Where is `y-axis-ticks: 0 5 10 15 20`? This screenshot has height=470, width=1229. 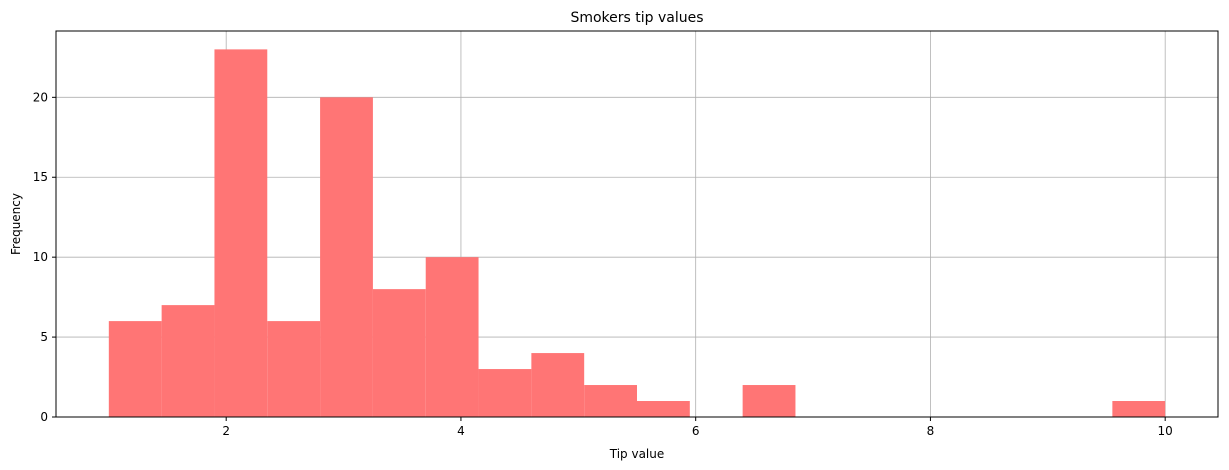 y-axis-ticks: 0 5 10 15 20 is located at coordinates (44, 257).